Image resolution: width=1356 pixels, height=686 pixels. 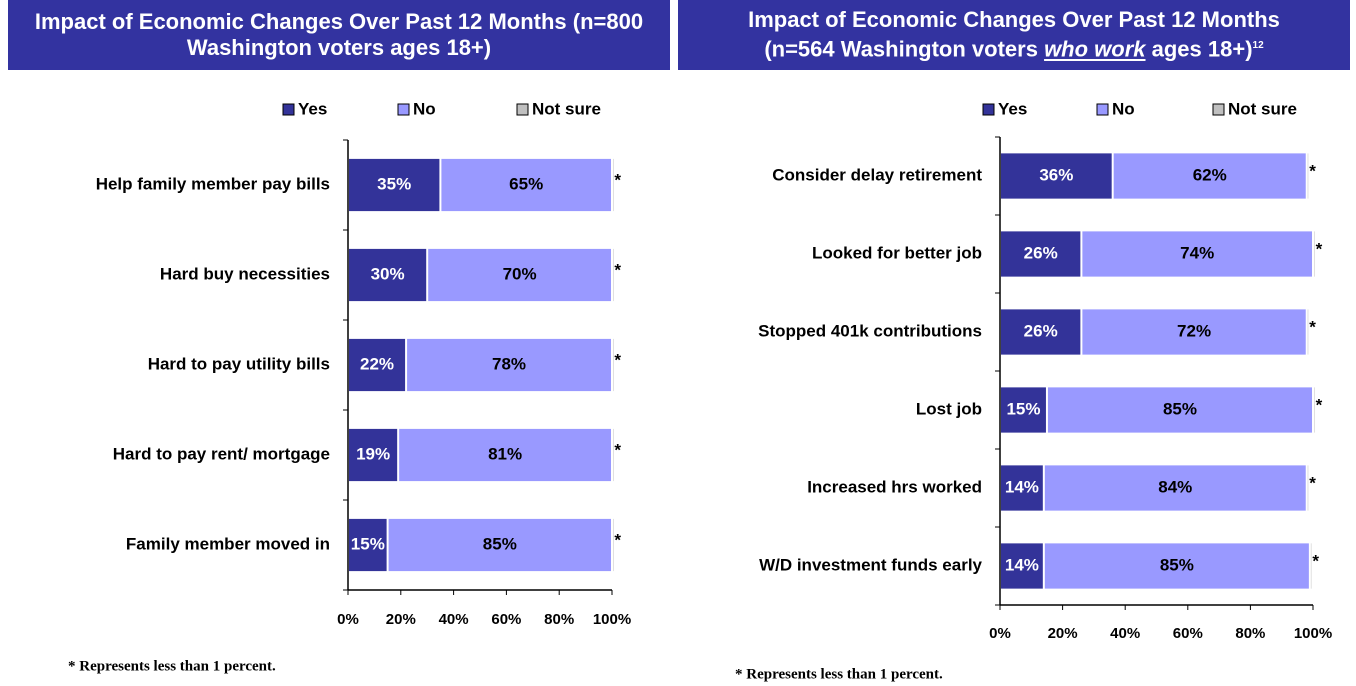 I want to click on category-label: Looked for better job, so click(x=897, y=252).